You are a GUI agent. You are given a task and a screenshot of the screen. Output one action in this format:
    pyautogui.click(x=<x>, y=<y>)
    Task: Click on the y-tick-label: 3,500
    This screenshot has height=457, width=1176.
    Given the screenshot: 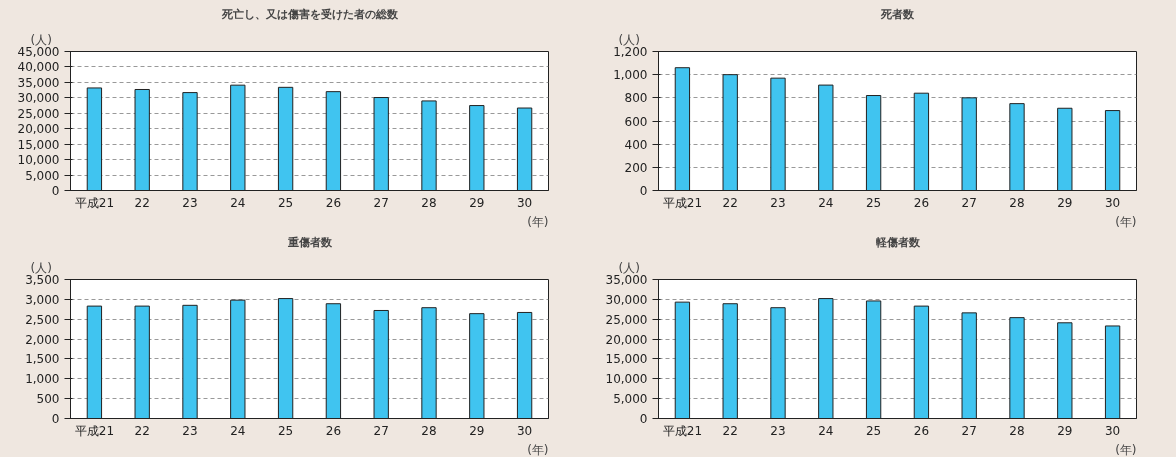 What is the action you would take?
    pyautogui.click(x=42, y=280)
    